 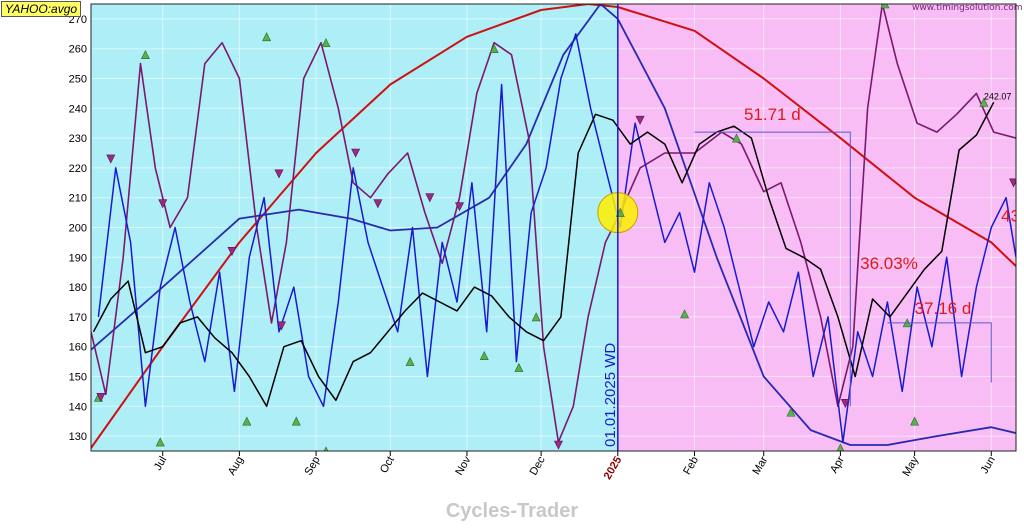 I want to click on x-tick-label: Jul, so click(x=160, y=464).